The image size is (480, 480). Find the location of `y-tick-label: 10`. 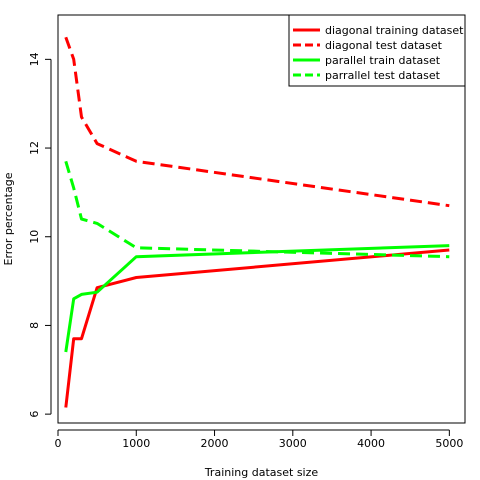

y-tick-label: 10 is located at coordinates (34, 237).